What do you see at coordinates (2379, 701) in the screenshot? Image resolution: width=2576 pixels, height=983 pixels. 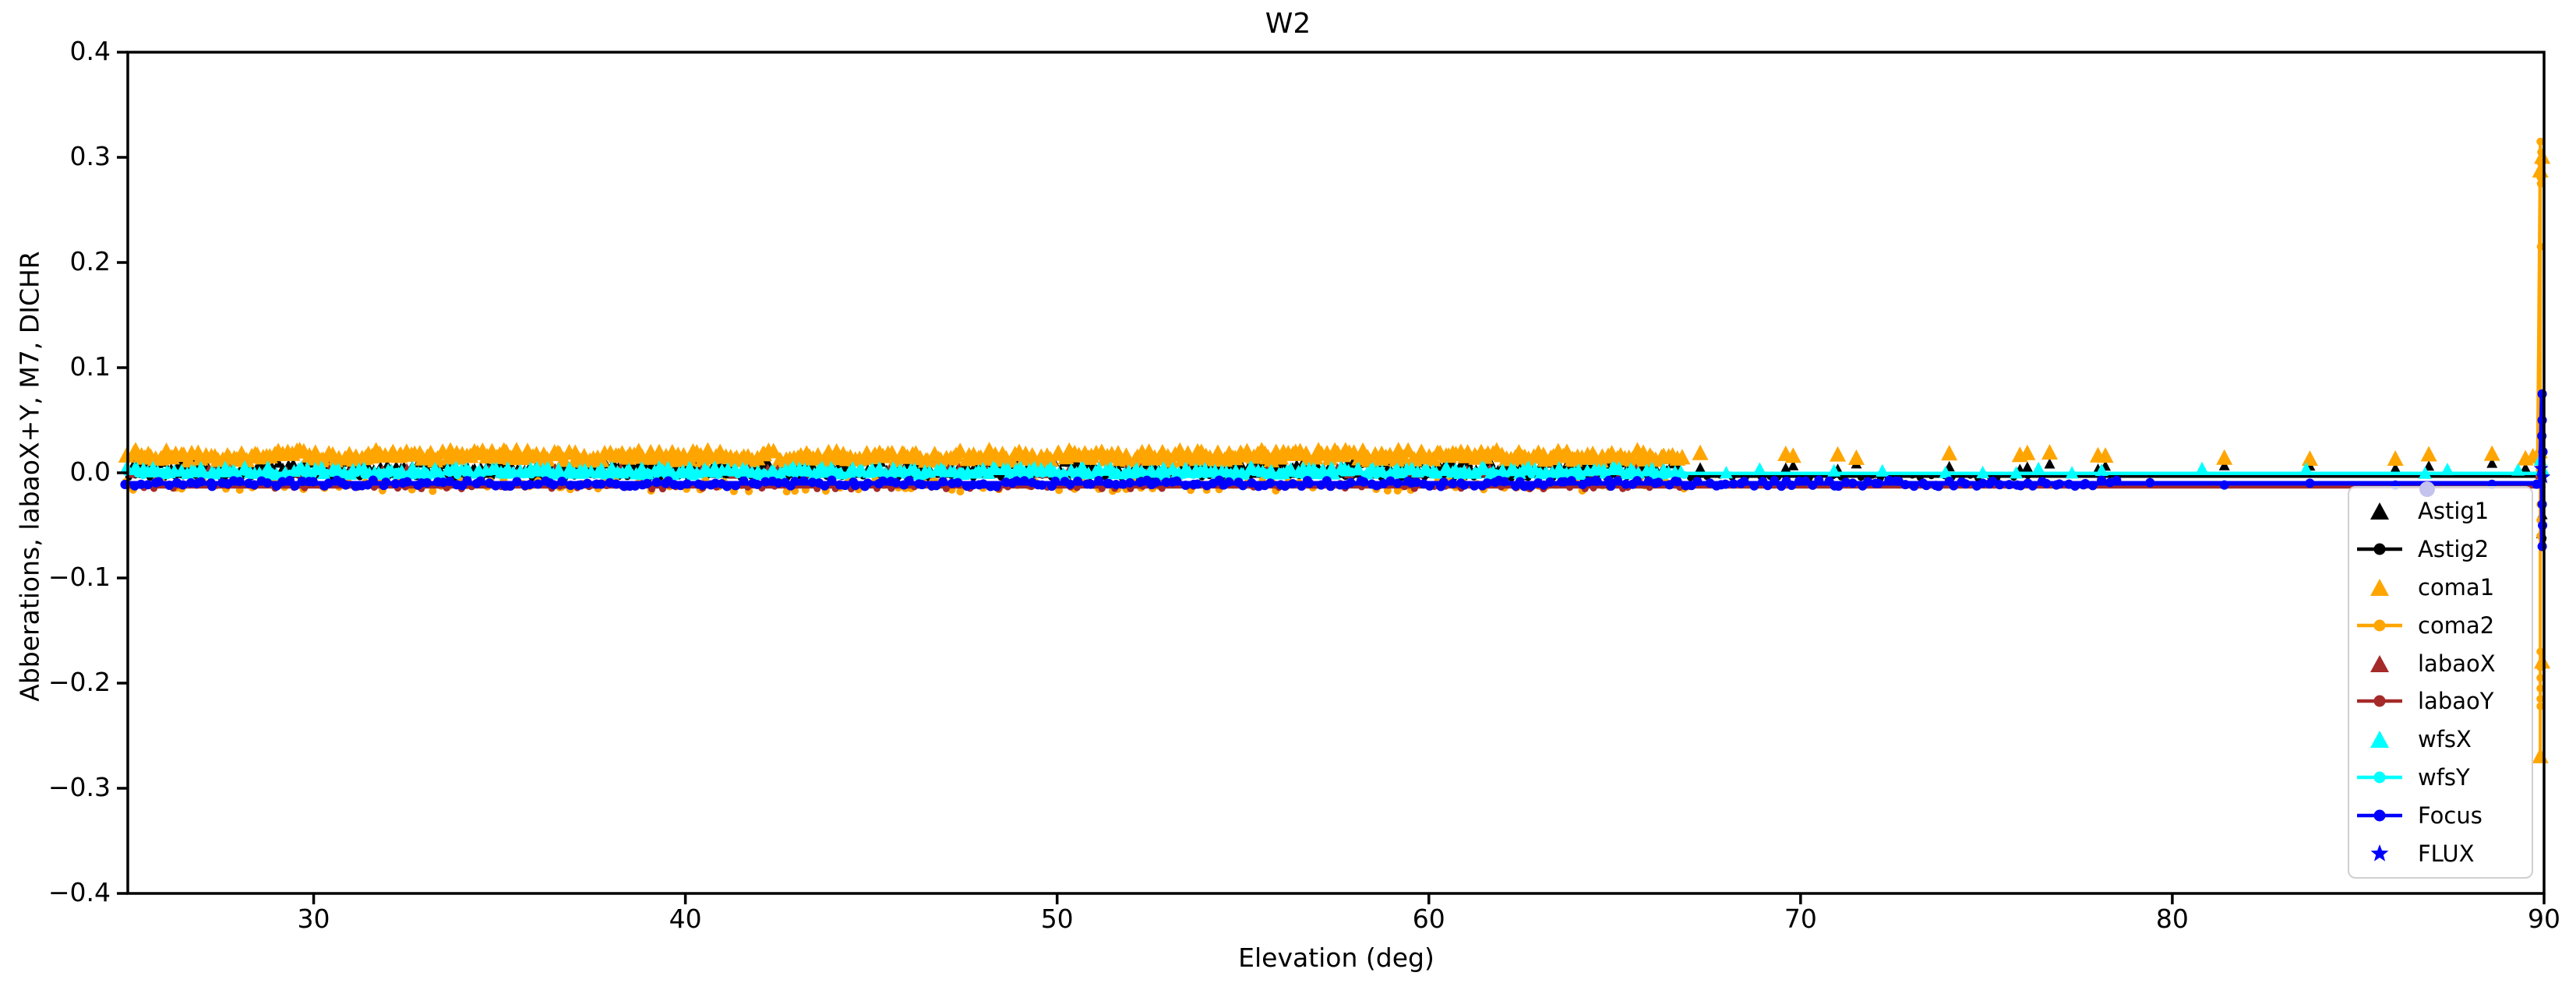 I see `labaoy-legend-marker-icon` at bounding box center [2379, 701].